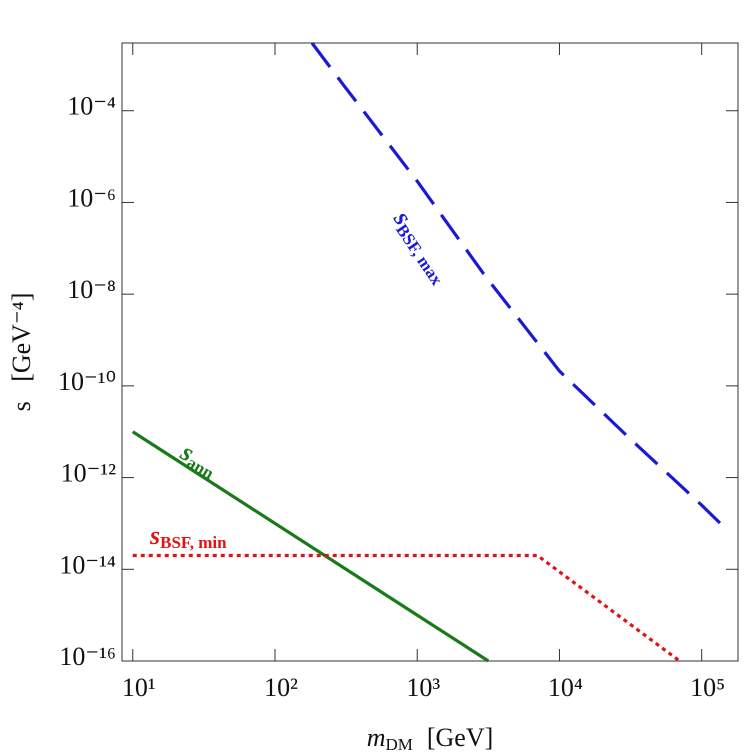  What do you see at coordinates (565, 687) in the screenshot?
I see `x-tick-label: 10⁴` at bounding box center [565, 687].